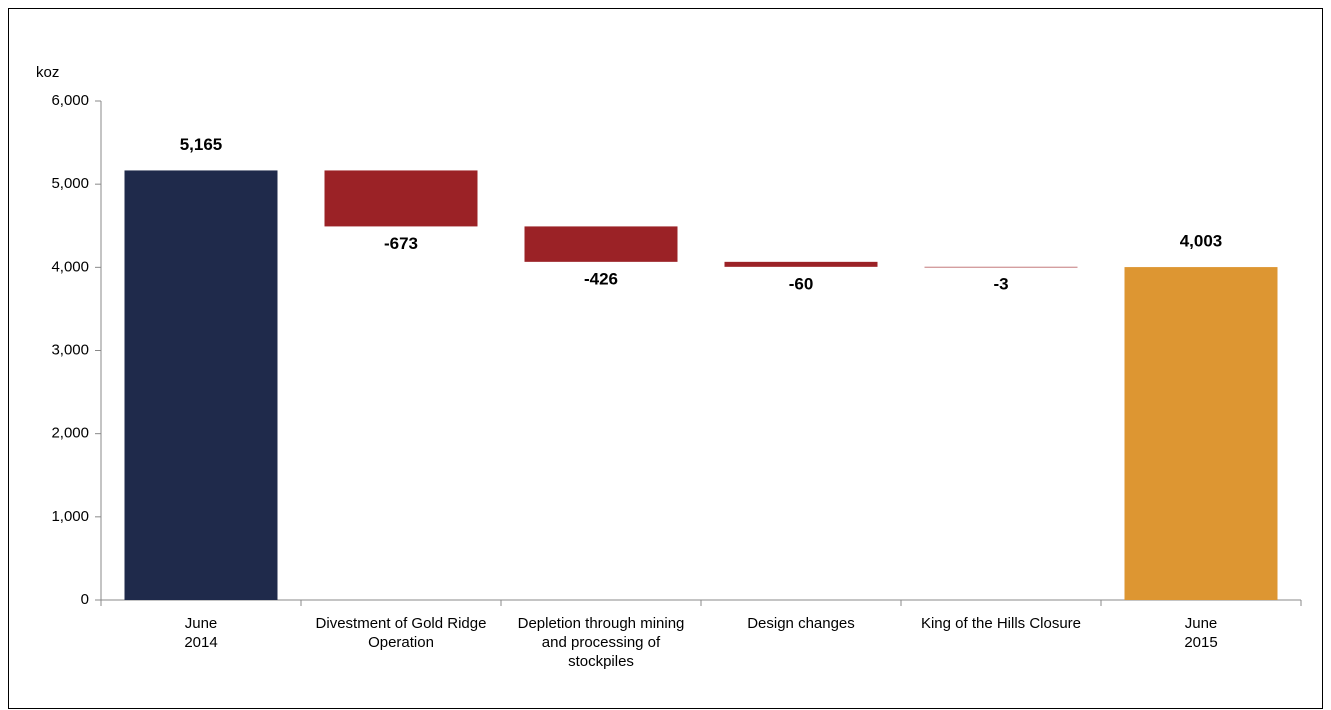 This screenshot has height=710, width=1331. I want to click on value-label: -426, so click(601, 278).